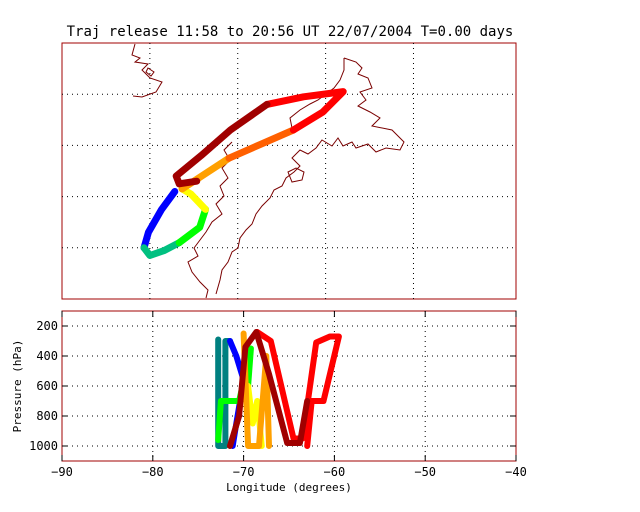 The height and width of the screenshot is (512, 640). I want to click on x-tick-label: −70, so click(244, 472).